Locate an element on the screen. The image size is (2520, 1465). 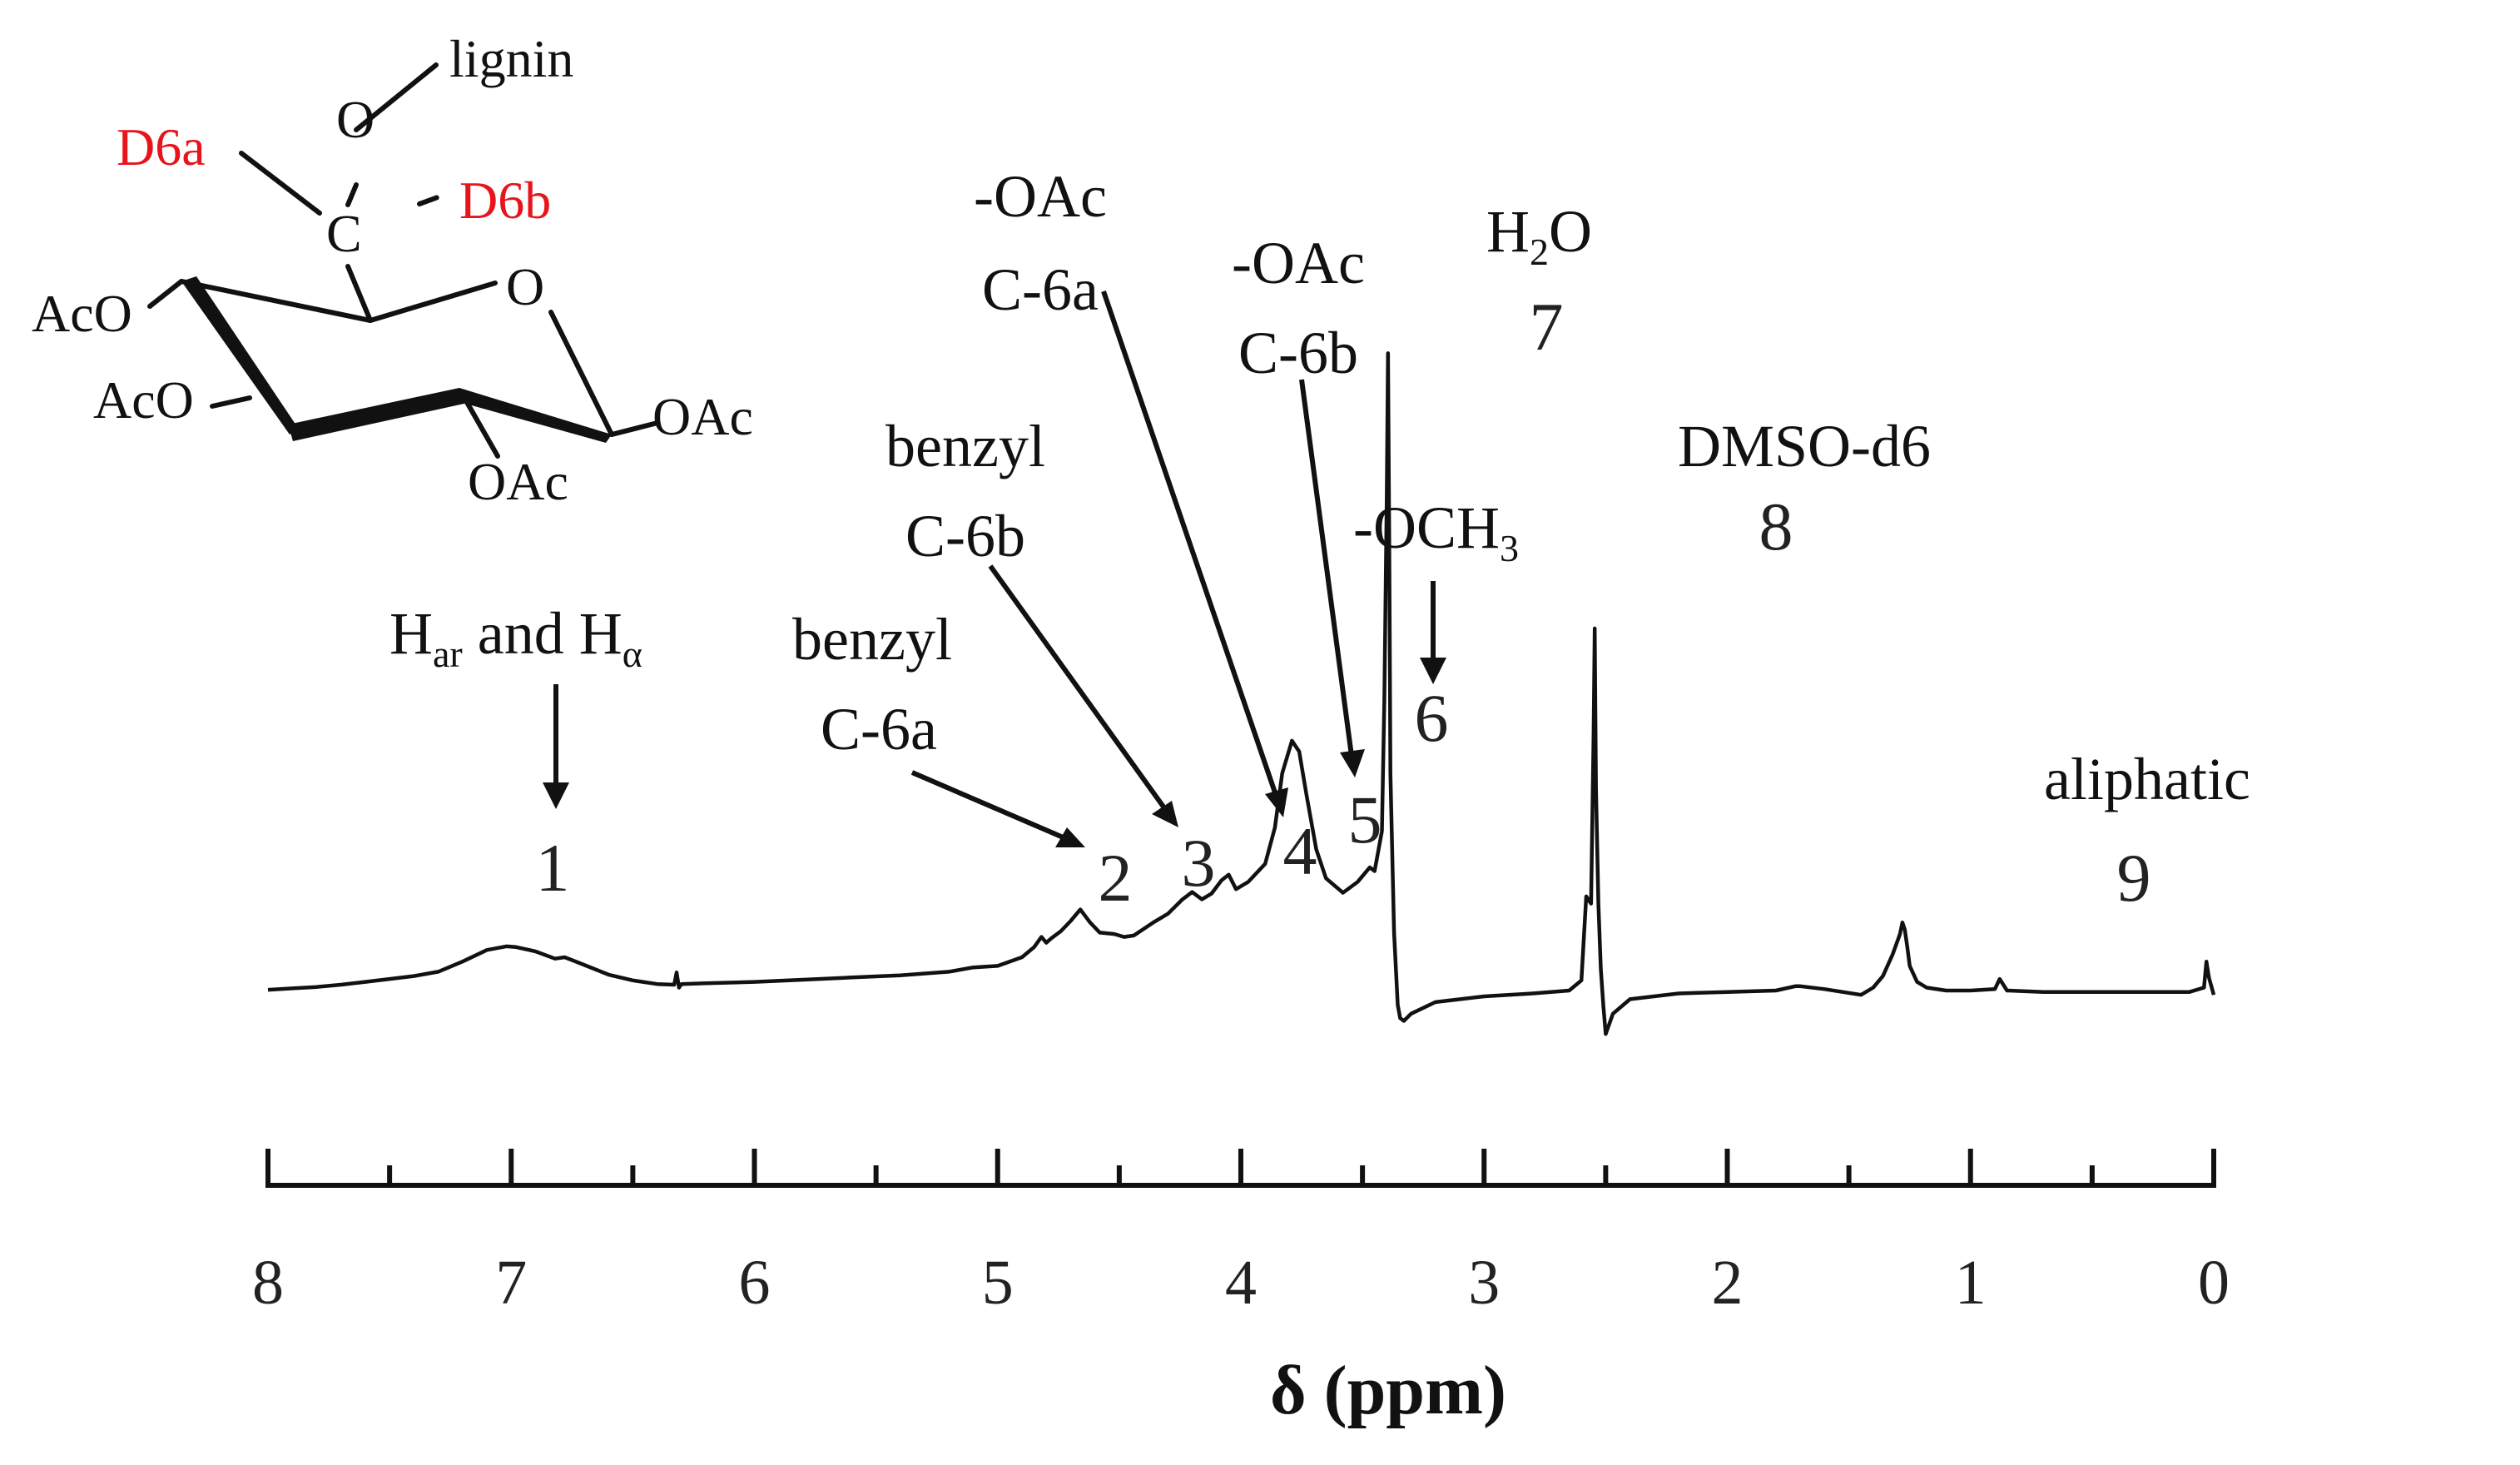
oac-bottom-label: OAc is located at coordinates (518, 482).